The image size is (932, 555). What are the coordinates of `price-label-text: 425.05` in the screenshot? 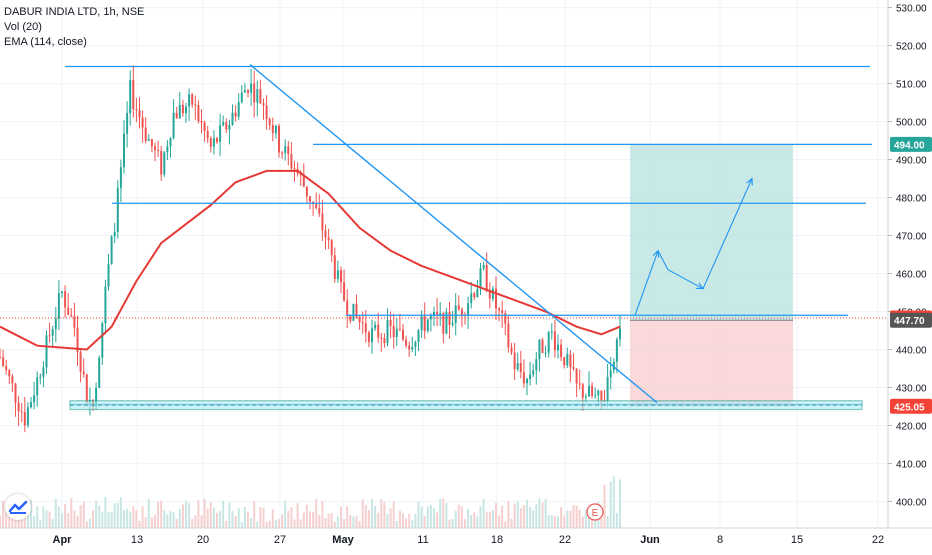 It's located at (909, 407).